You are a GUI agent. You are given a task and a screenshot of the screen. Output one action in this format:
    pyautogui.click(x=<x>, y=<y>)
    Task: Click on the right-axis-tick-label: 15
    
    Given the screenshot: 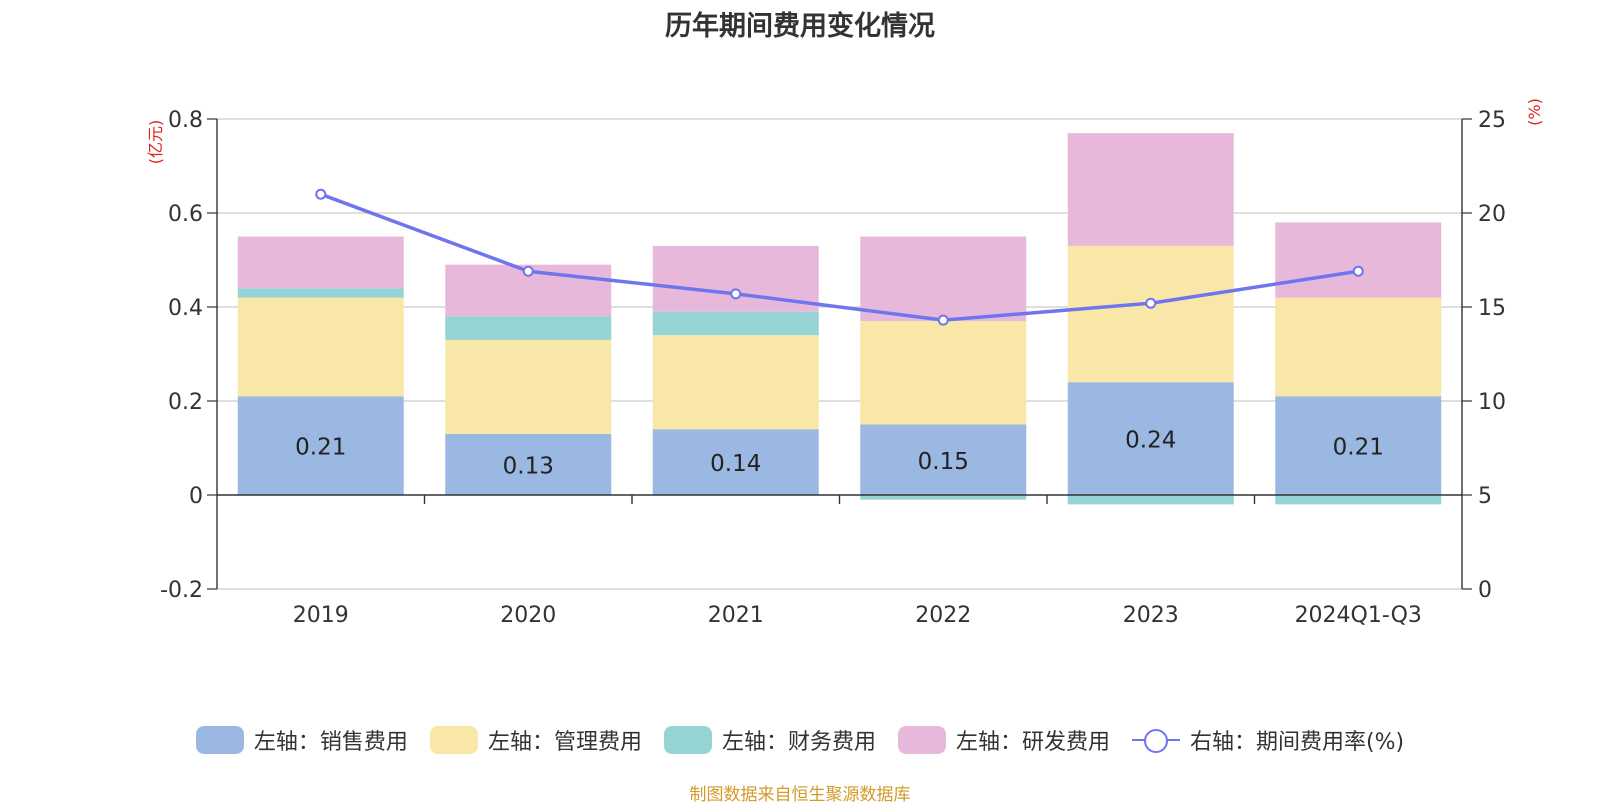 What is the action you would take?
    pyautogui.click(x=1492, y=308)
    